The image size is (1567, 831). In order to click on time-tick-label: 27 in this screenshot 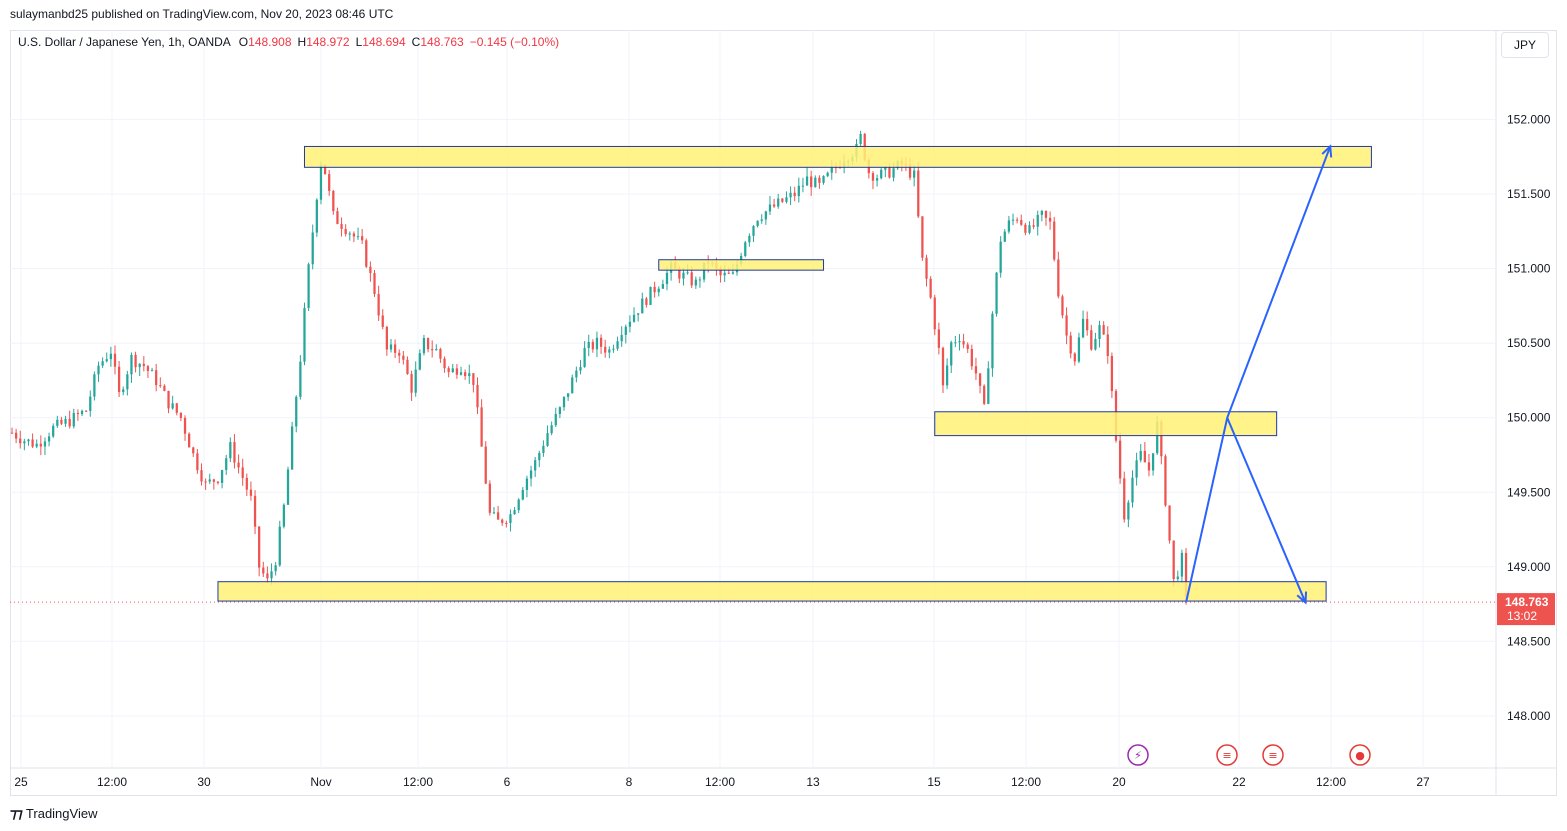, I will do `click(1423, 782)`.